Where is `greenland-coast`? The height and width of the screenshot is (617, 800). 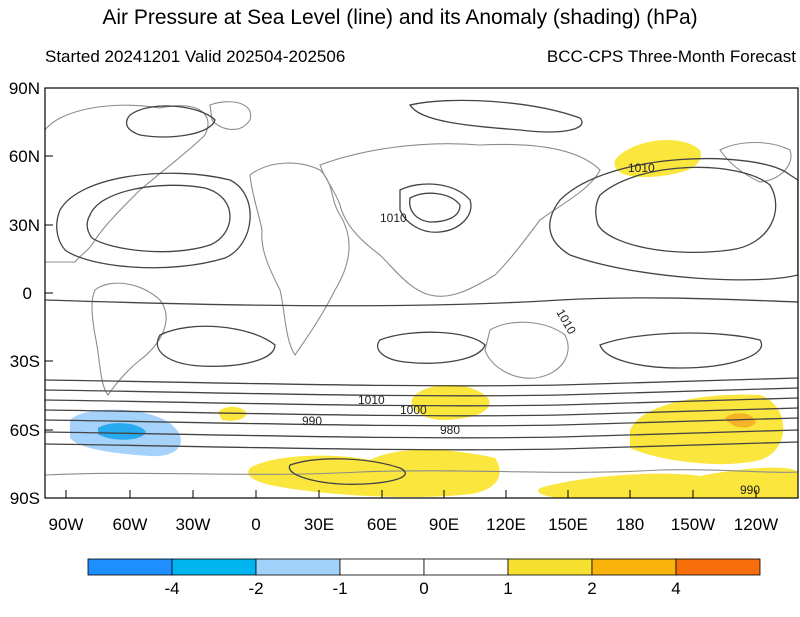
greenland-coast is located at coordinates (230, 115).